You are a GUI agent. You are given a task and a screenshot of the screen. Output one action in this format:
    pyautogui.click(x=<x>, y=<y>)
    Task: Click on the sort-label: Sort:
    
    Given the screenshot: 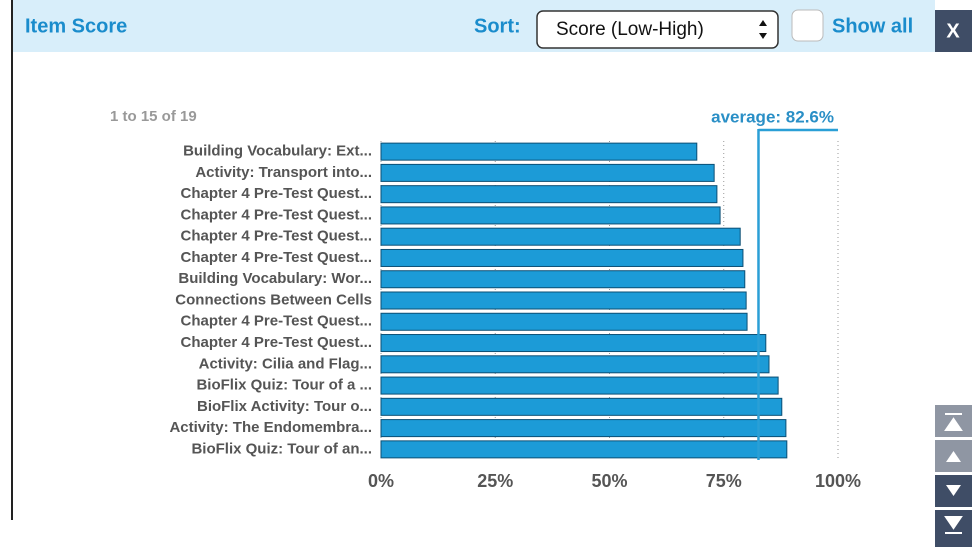 What is the action you would take?
    pyautogui.click(x=497, y=26)
    